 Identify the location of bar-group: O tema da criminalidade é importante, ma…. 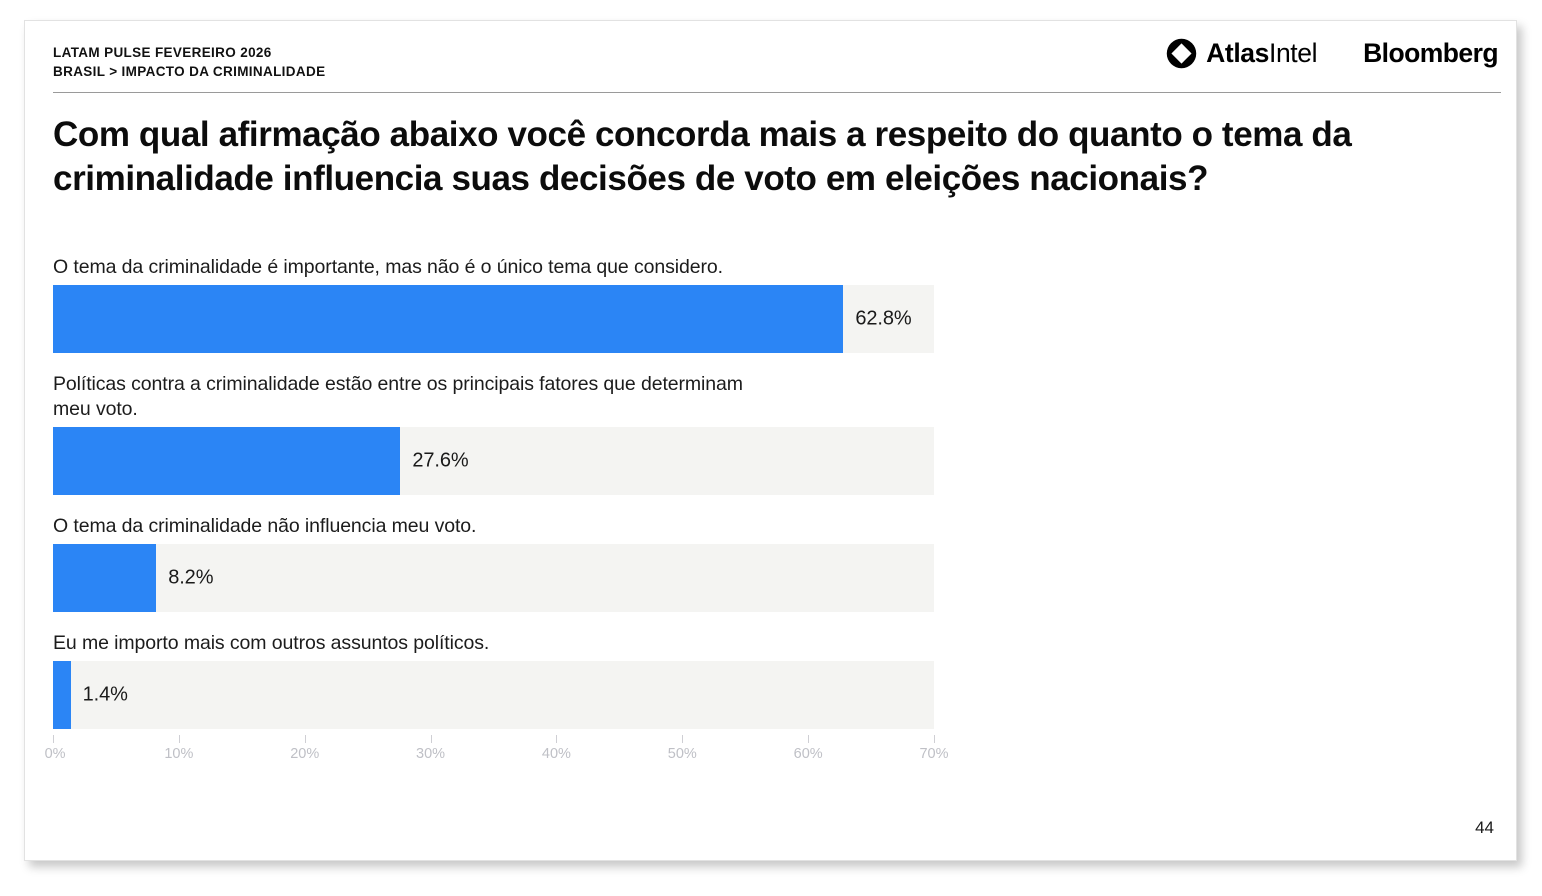
(773, 304).